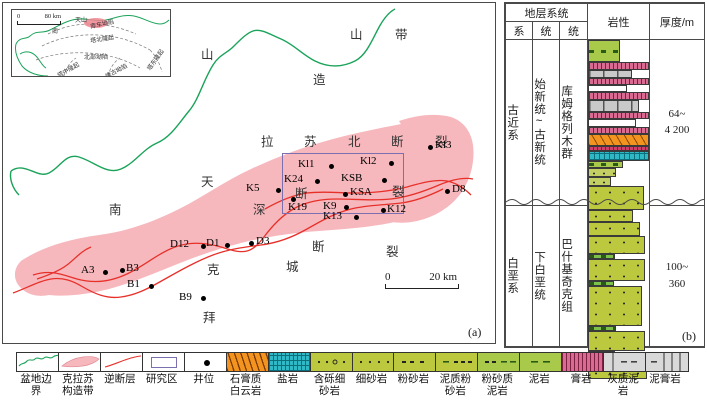 The image size is (707, 402). What do you see at coordinates (289, 369) in the screenshot?
I see `legend-item: 盐岩` at bounding box center [289, 369].